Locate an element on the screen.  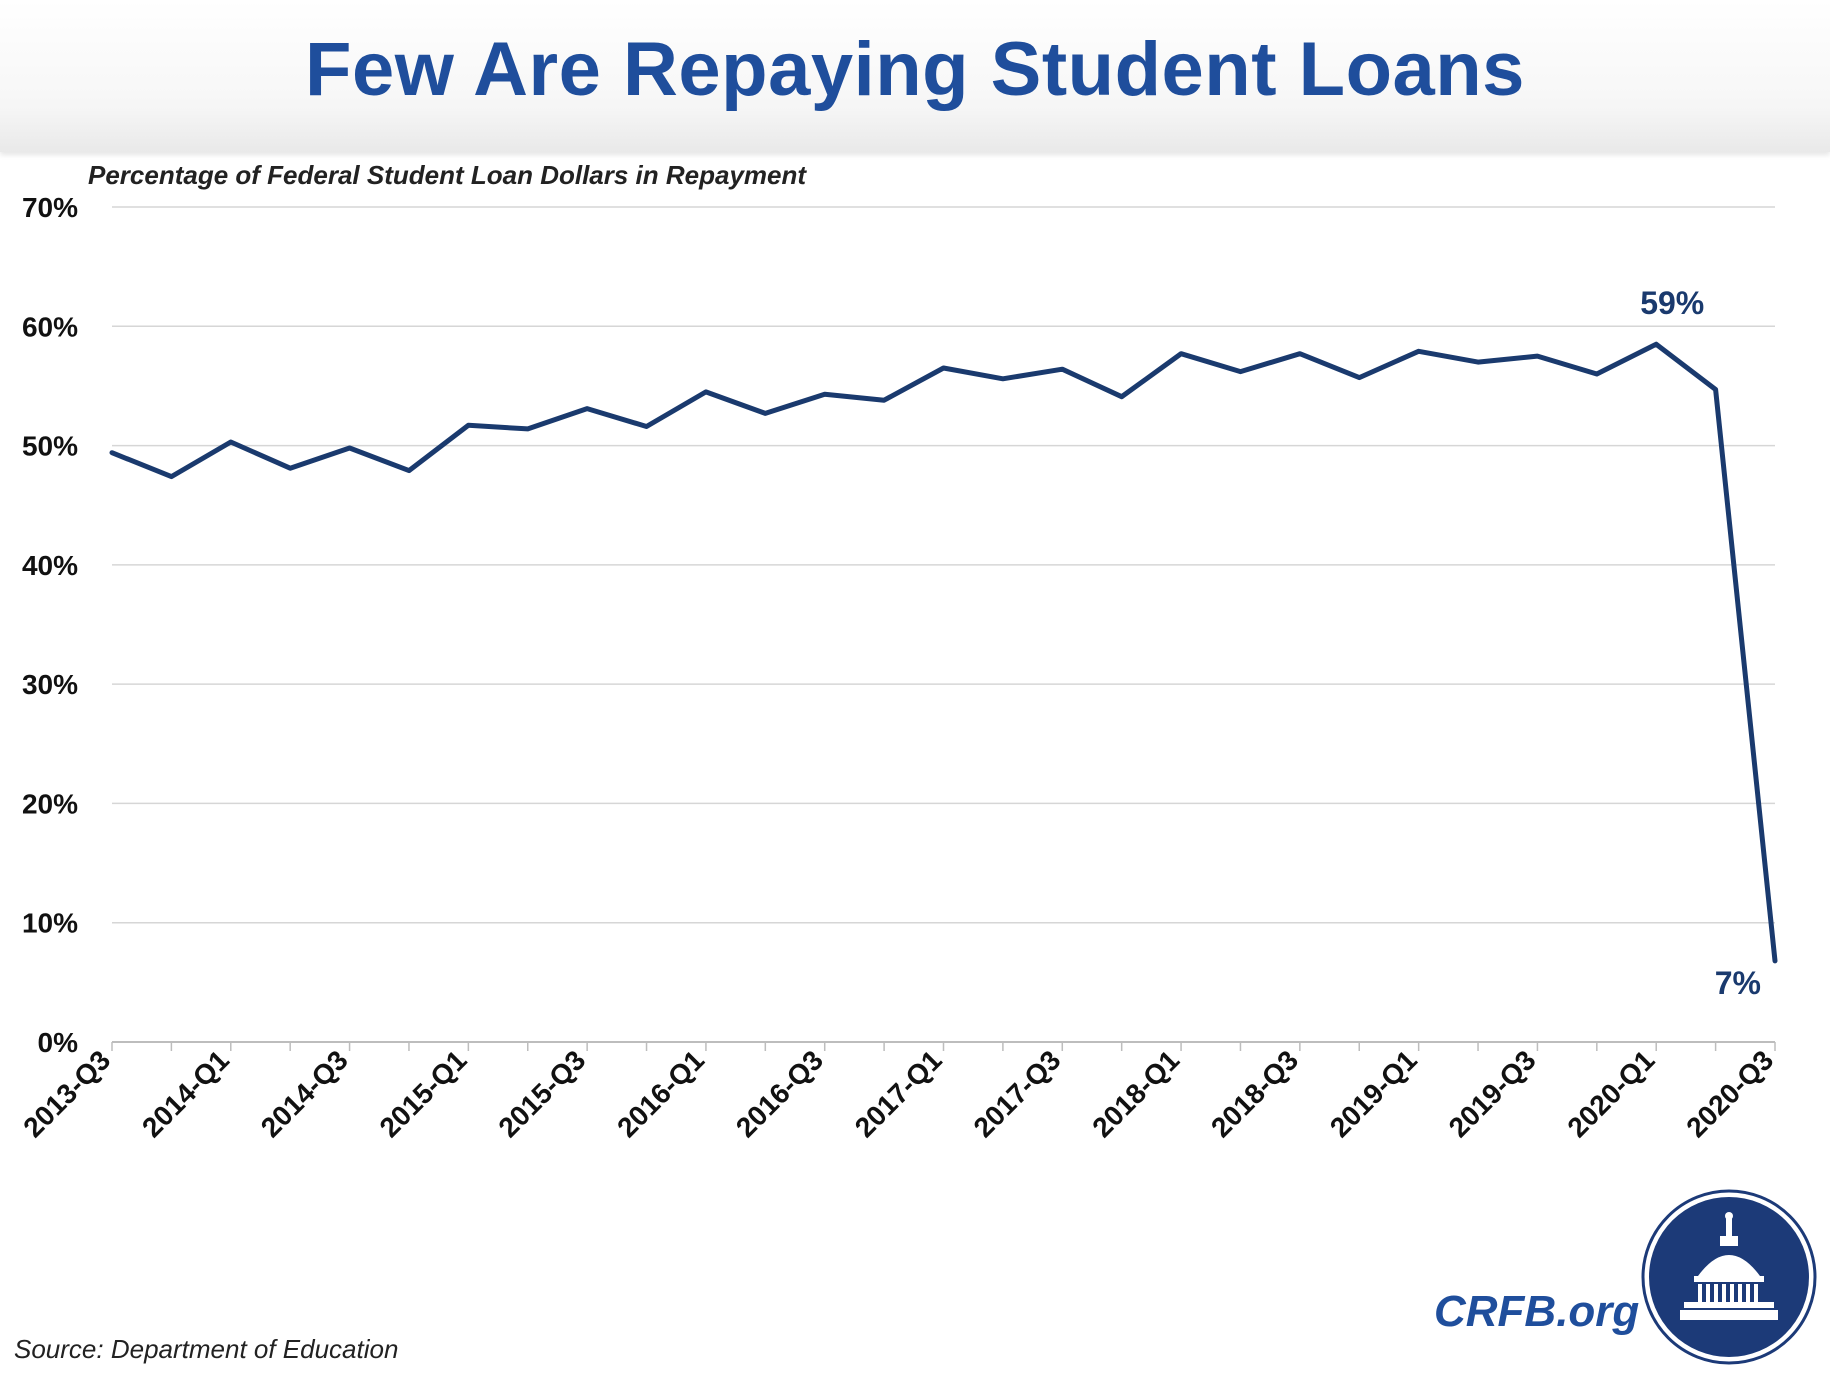
y-tick-label: 30% is located at coordinates (50, 684).